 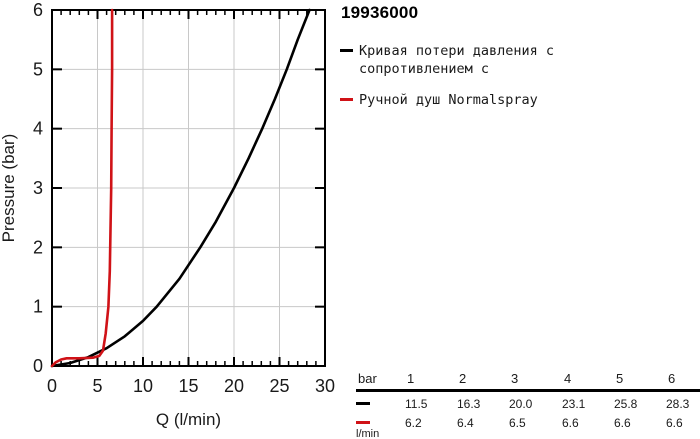 I want to click on table-flow-value: 23.1, so click(x=574, y=404).